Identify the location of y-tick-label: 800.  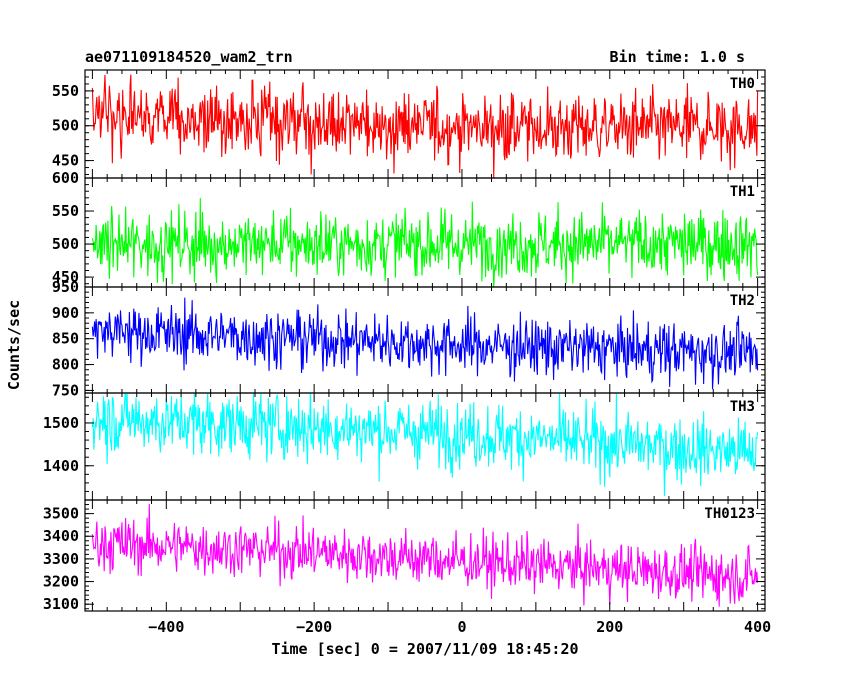
(65, 365).